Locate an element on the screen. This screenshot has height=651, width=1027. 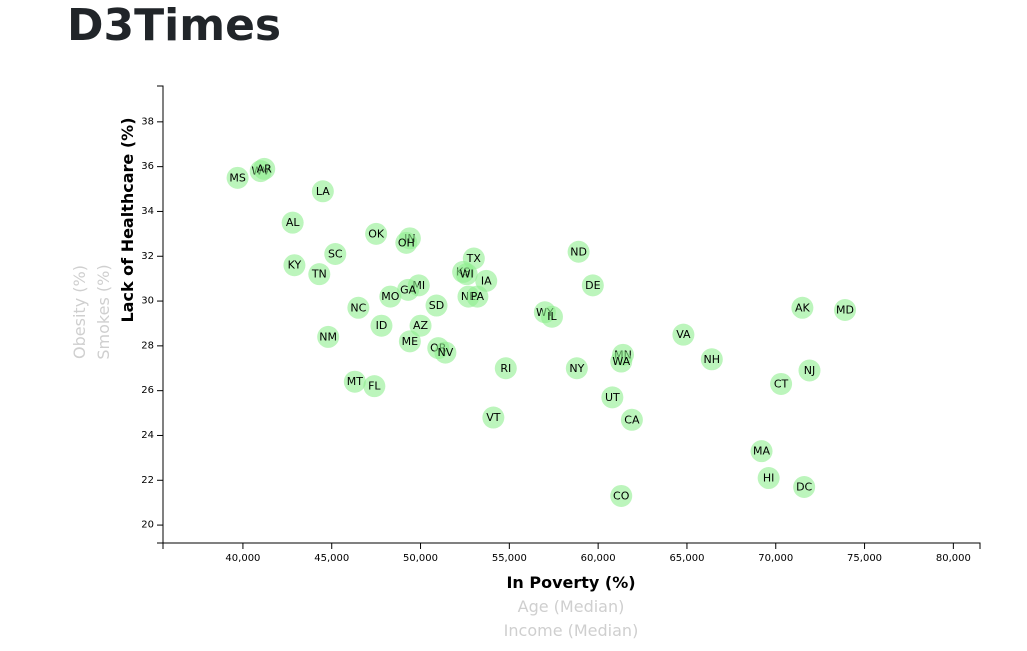
state-point: IL is located at coordinates (551, 316).